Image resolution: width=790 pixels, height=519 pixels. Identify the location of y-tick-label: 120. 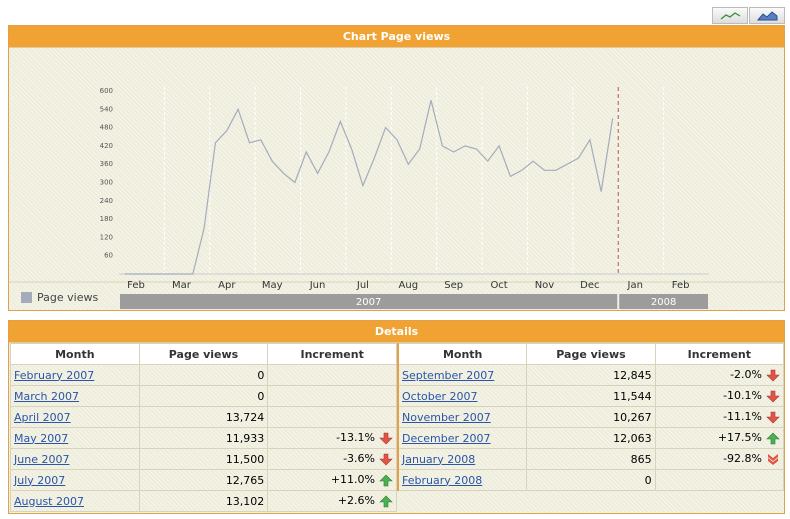
(106, 237).